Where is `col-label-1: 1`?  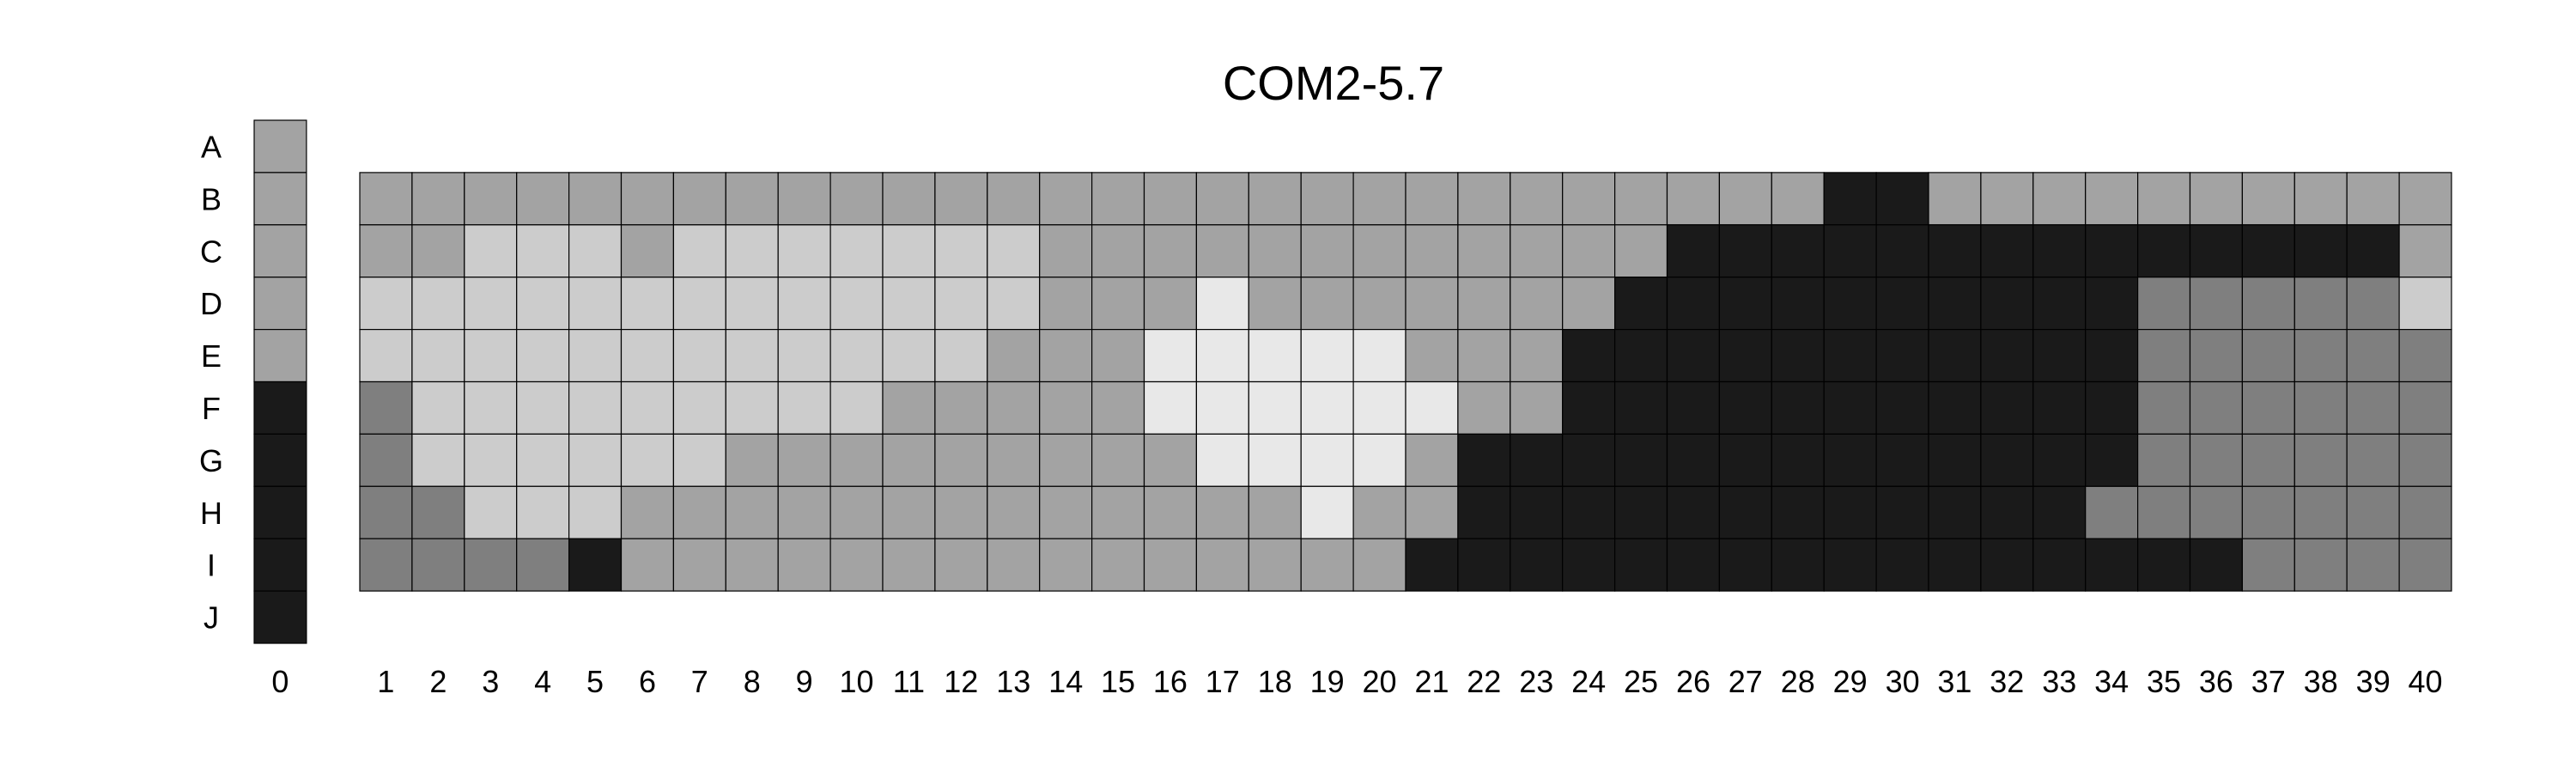 col-label-1: 1 is located at coordinates (386, 681).